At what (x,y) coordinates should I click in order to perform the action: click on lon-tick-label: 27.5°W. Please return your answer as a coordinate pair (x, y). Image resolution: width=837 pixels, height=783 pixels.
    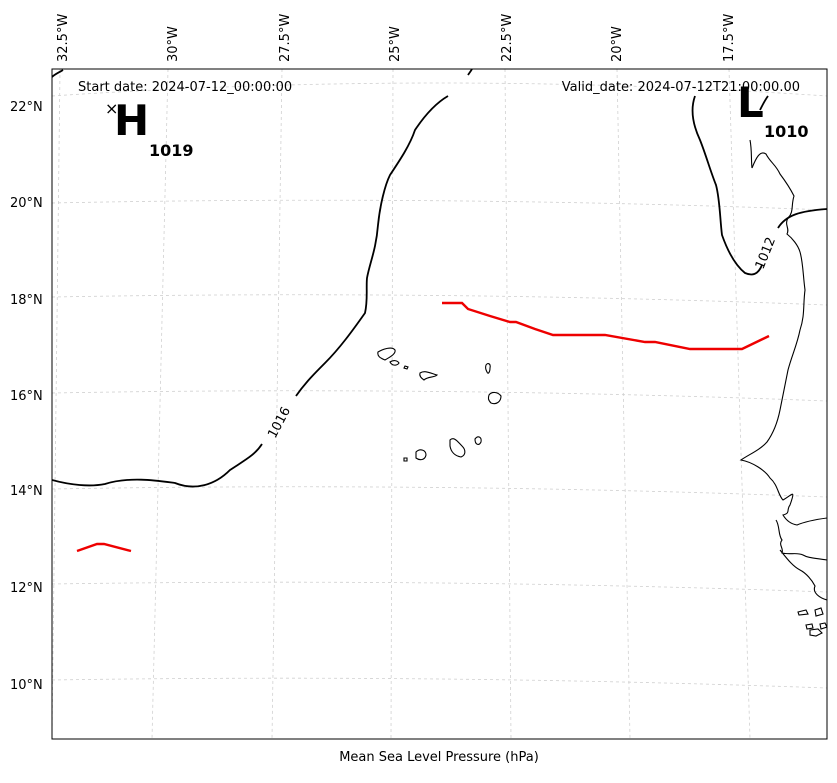
    Looking at the image, I should click on (285, 38).